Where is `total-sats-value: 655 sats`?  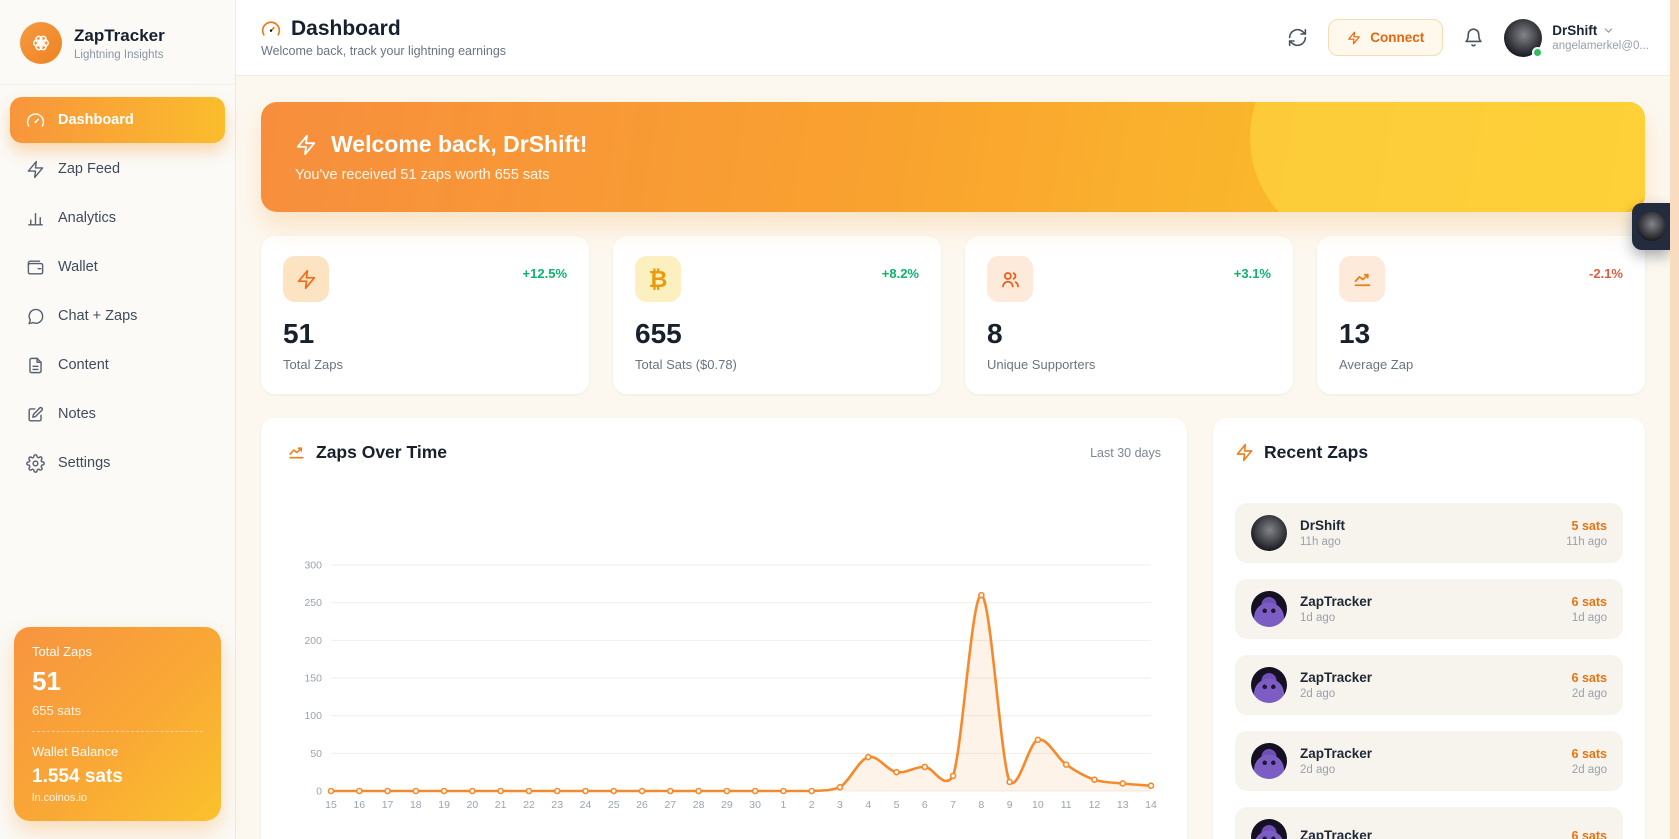
total-sats-value: 655 sats is located at coordinates (57, 710).